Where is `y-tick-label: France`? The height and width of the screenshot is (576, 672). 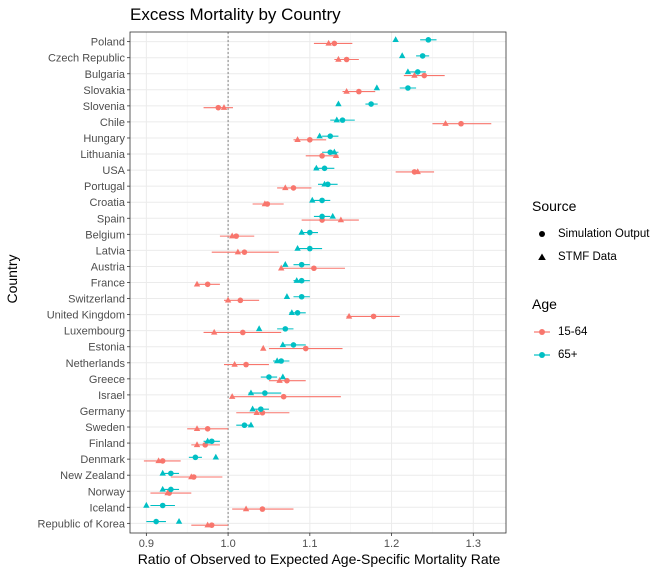
y-tick-label: France is located at coordinates (108, 284).